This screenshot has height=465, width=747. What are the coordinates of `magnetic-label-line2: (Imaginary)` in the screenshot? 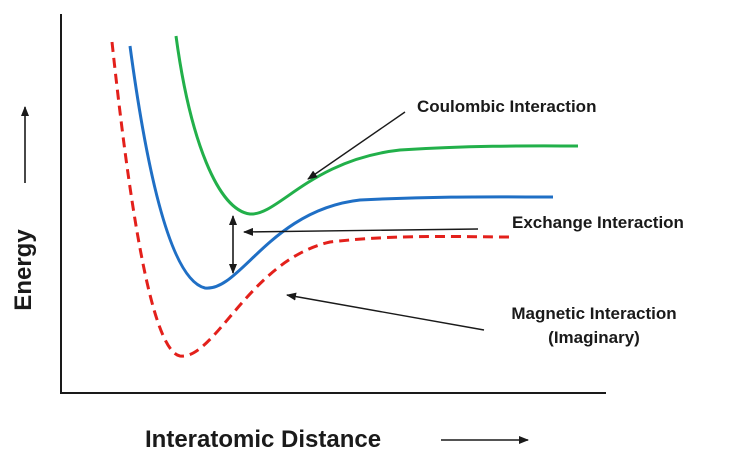 It's located at (594, 337).